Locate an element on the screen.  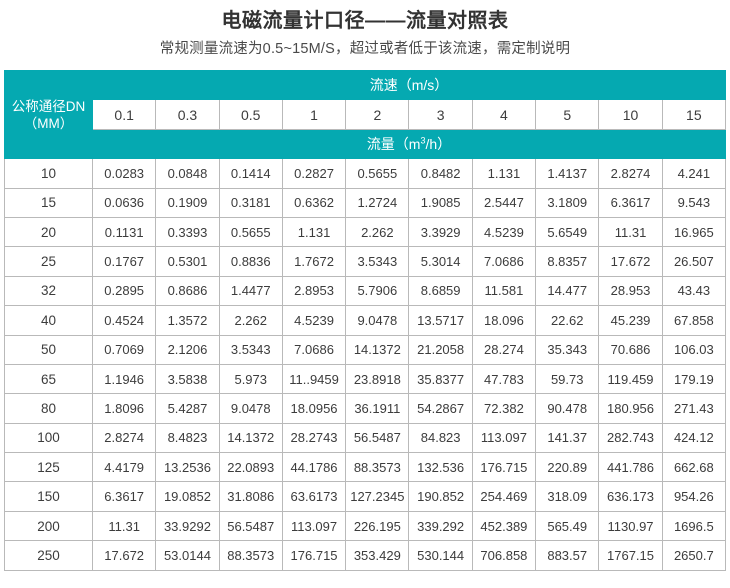
cell-flow-dn65-v10: 119.459 is located at coordinates (630, 379).